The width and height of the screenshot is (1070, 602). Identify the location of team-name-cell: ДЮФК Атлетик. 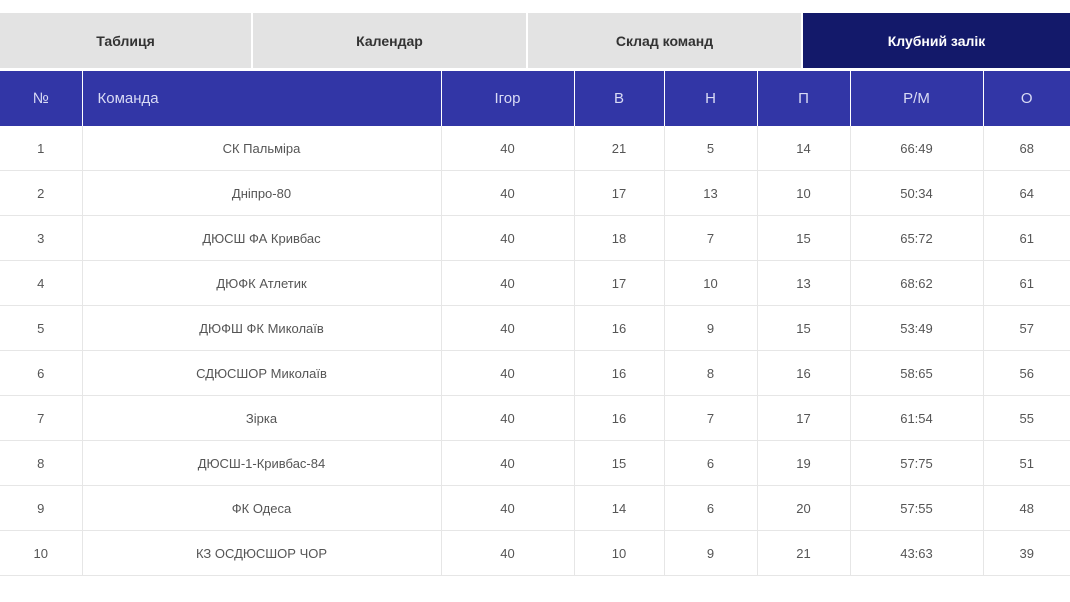
(262, 283).